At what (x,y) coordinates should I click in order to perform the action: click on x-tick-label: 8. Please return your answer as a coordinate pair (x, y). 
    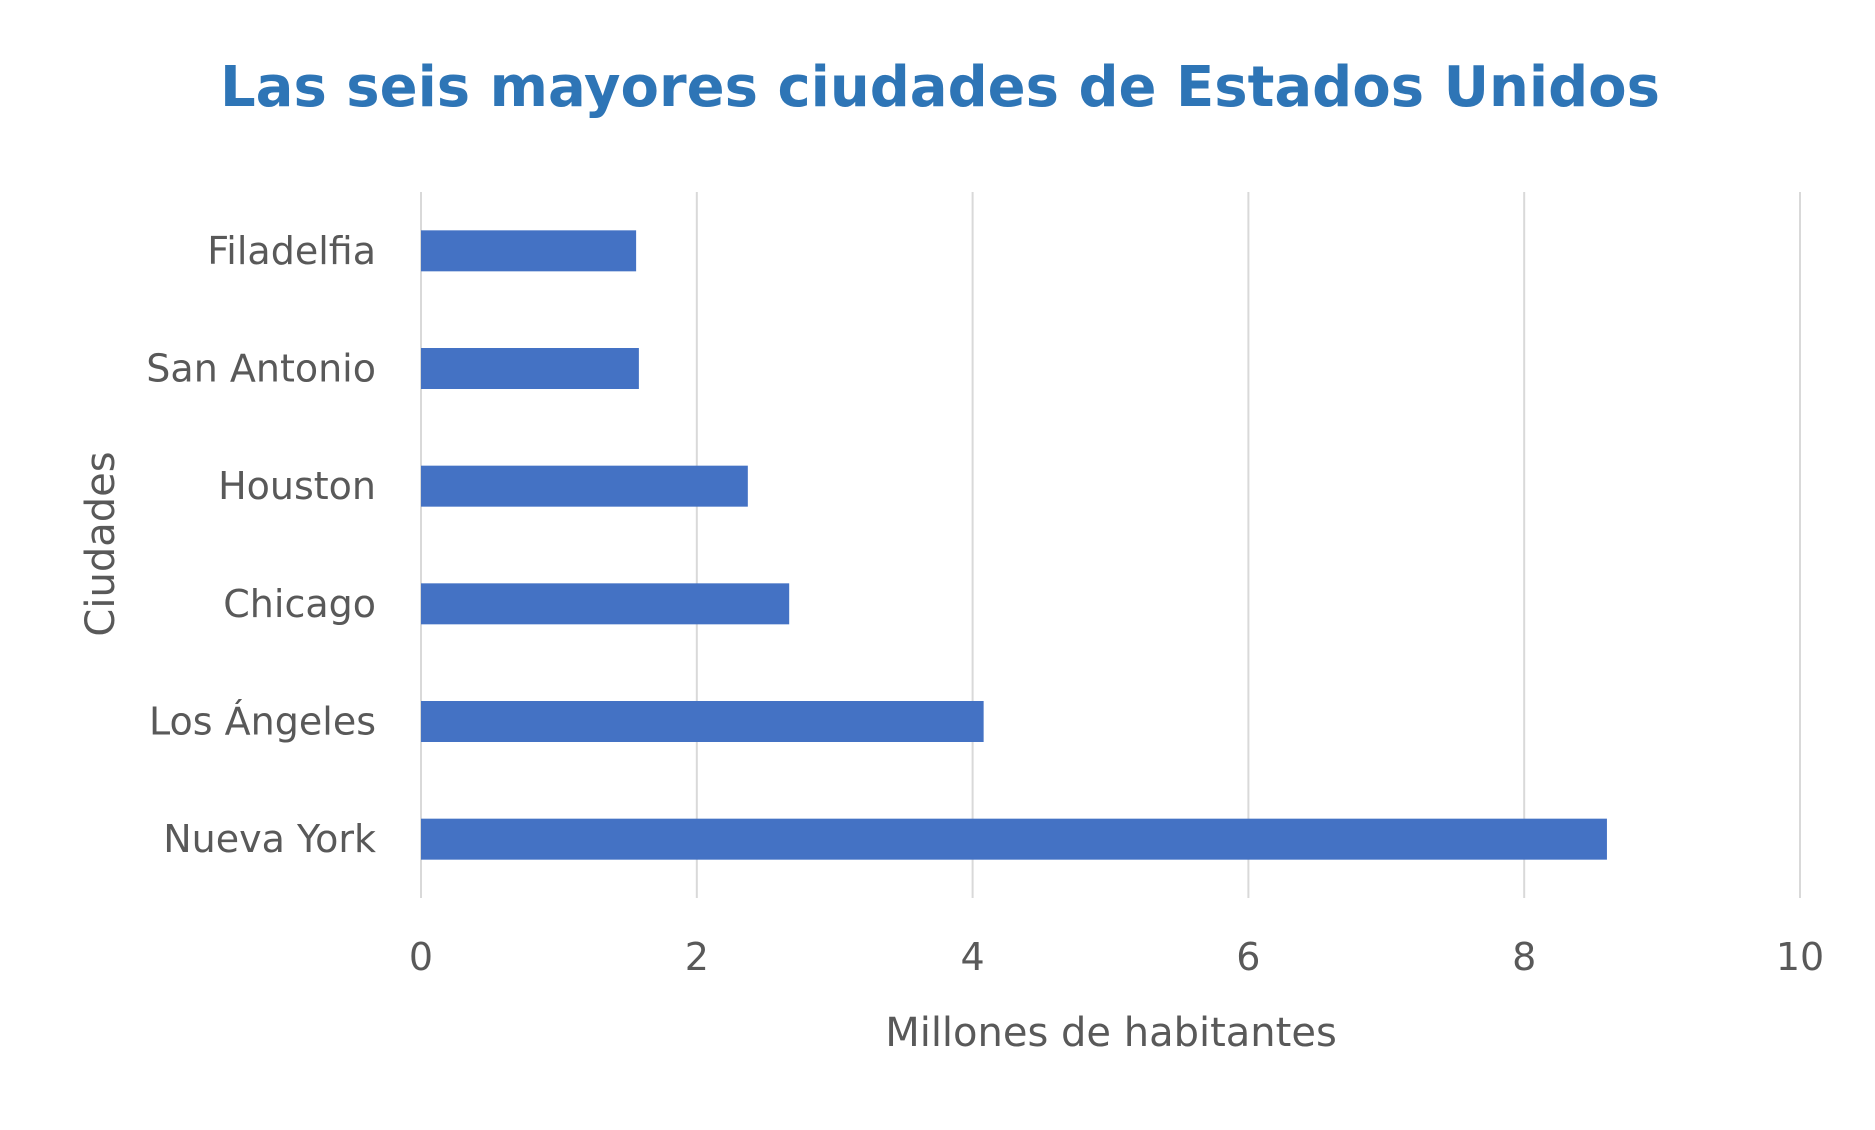
    Looking at the image, I should click on (1524, 957).